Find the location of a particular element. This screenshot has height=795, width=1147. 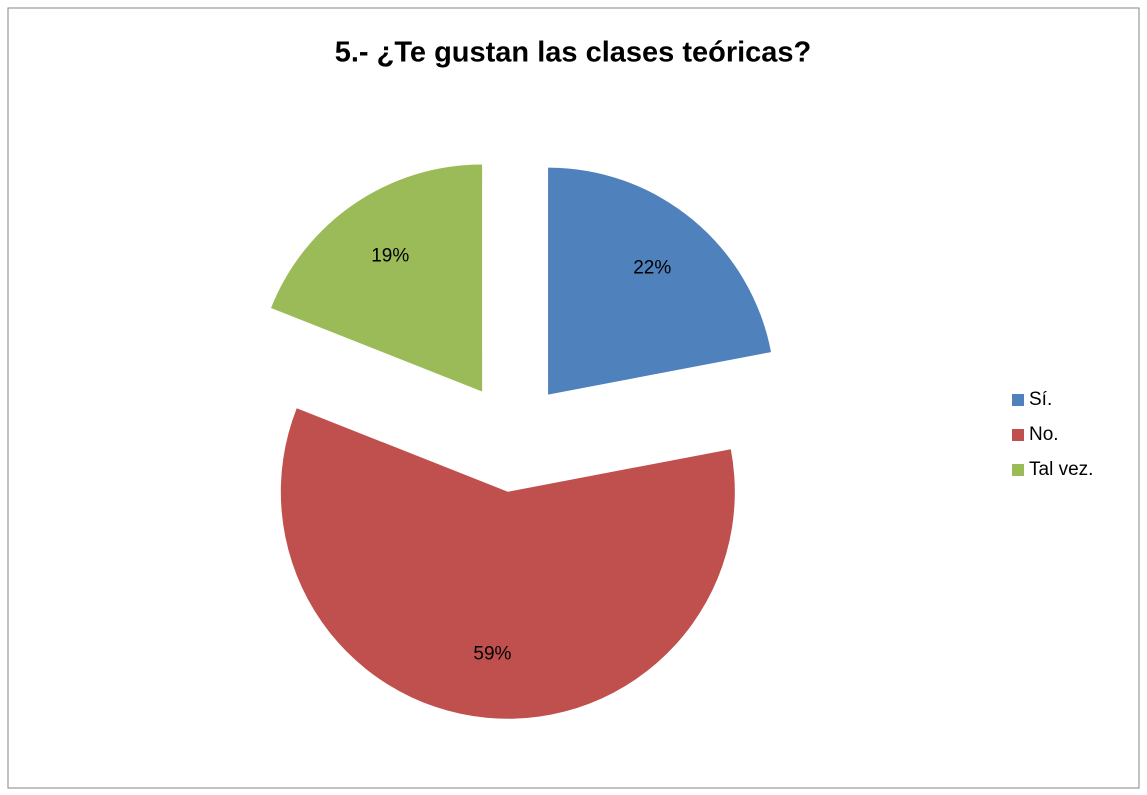

data-label: 22% is located at coordinates (652, 268).